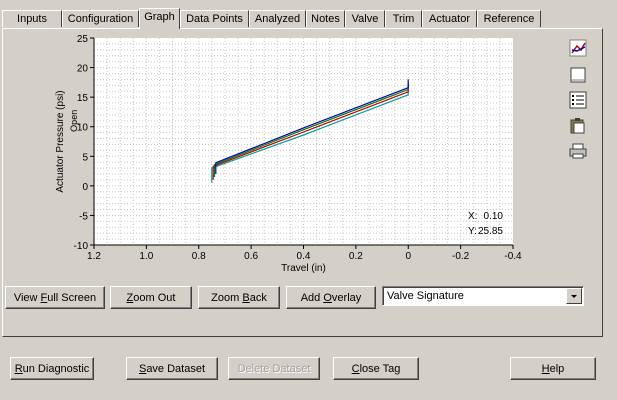  Describe the element at coordinates (94, 256) in the screenshot. I see `x-tick-label: 1.2` at that location.